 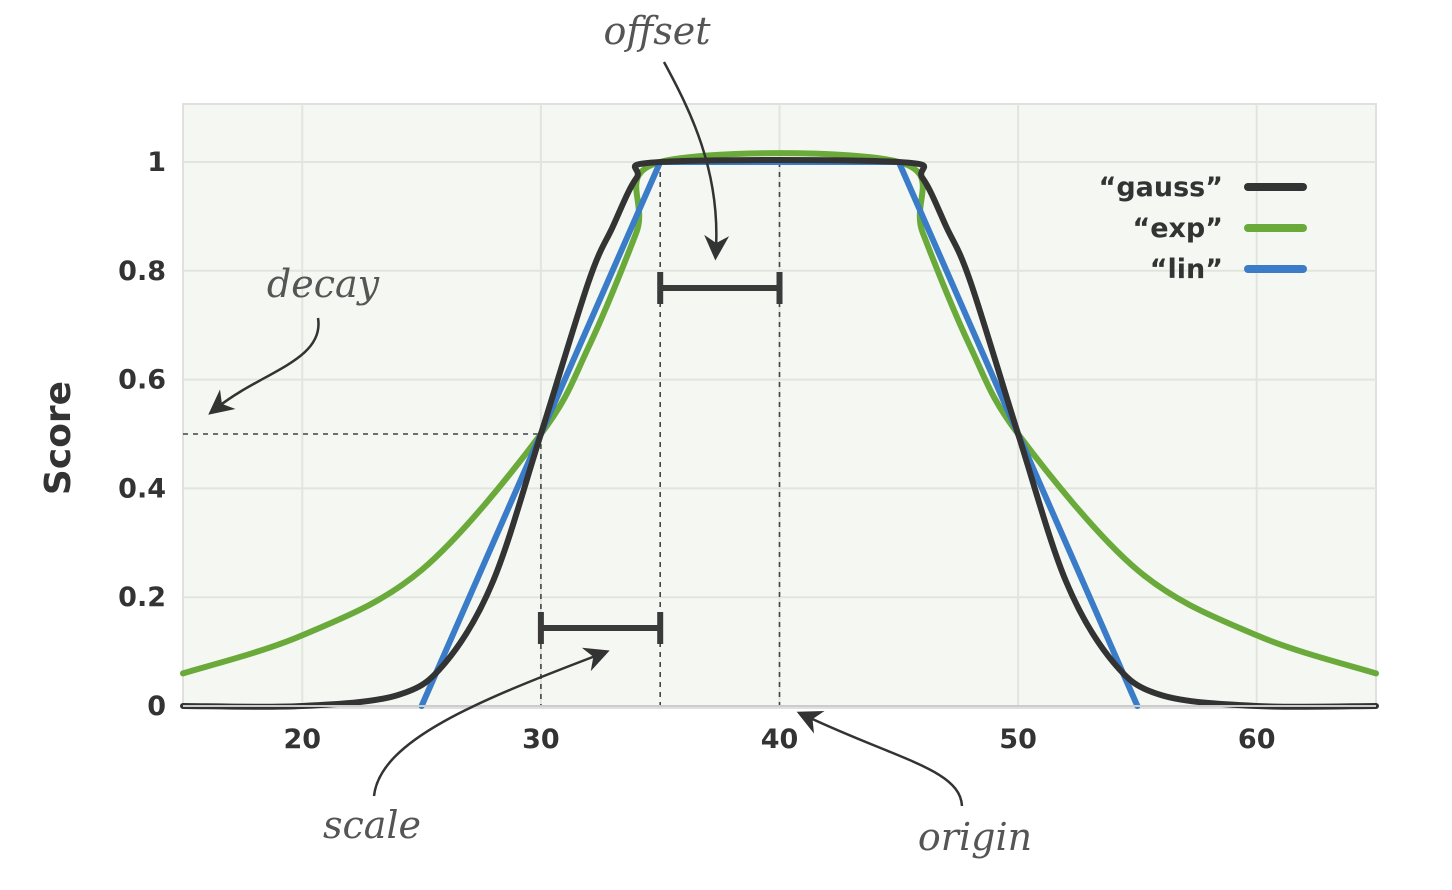 I want to click on y-tick-labels: 0 0.2 0.4 0.6 0.8 1, so click(x=142, y=434).